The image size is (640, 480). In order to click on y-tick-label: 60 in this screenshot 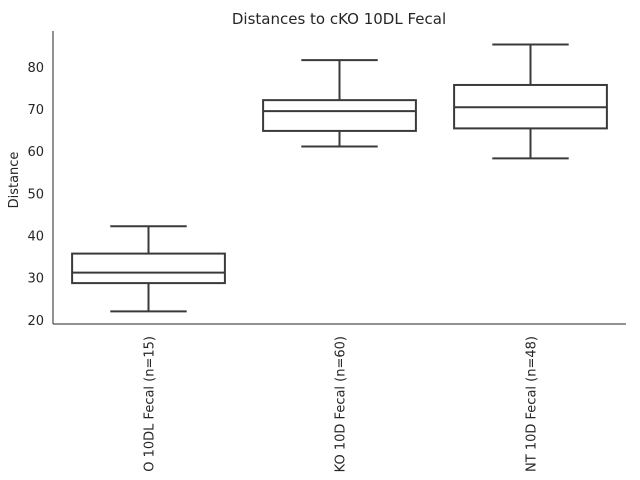, I will do `click(35, 152)`.